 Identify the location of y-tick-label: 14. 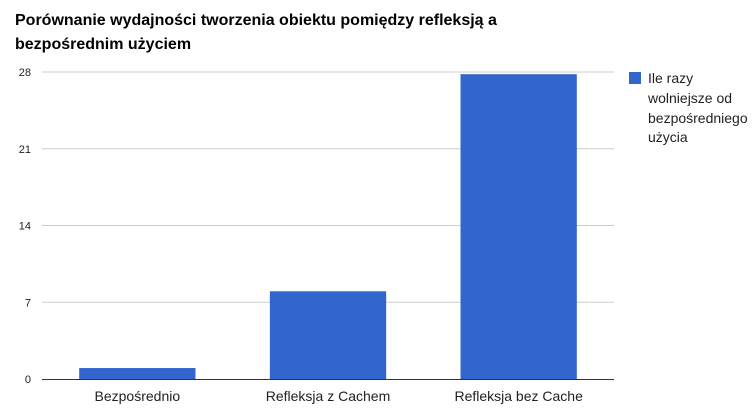
(25, 227).